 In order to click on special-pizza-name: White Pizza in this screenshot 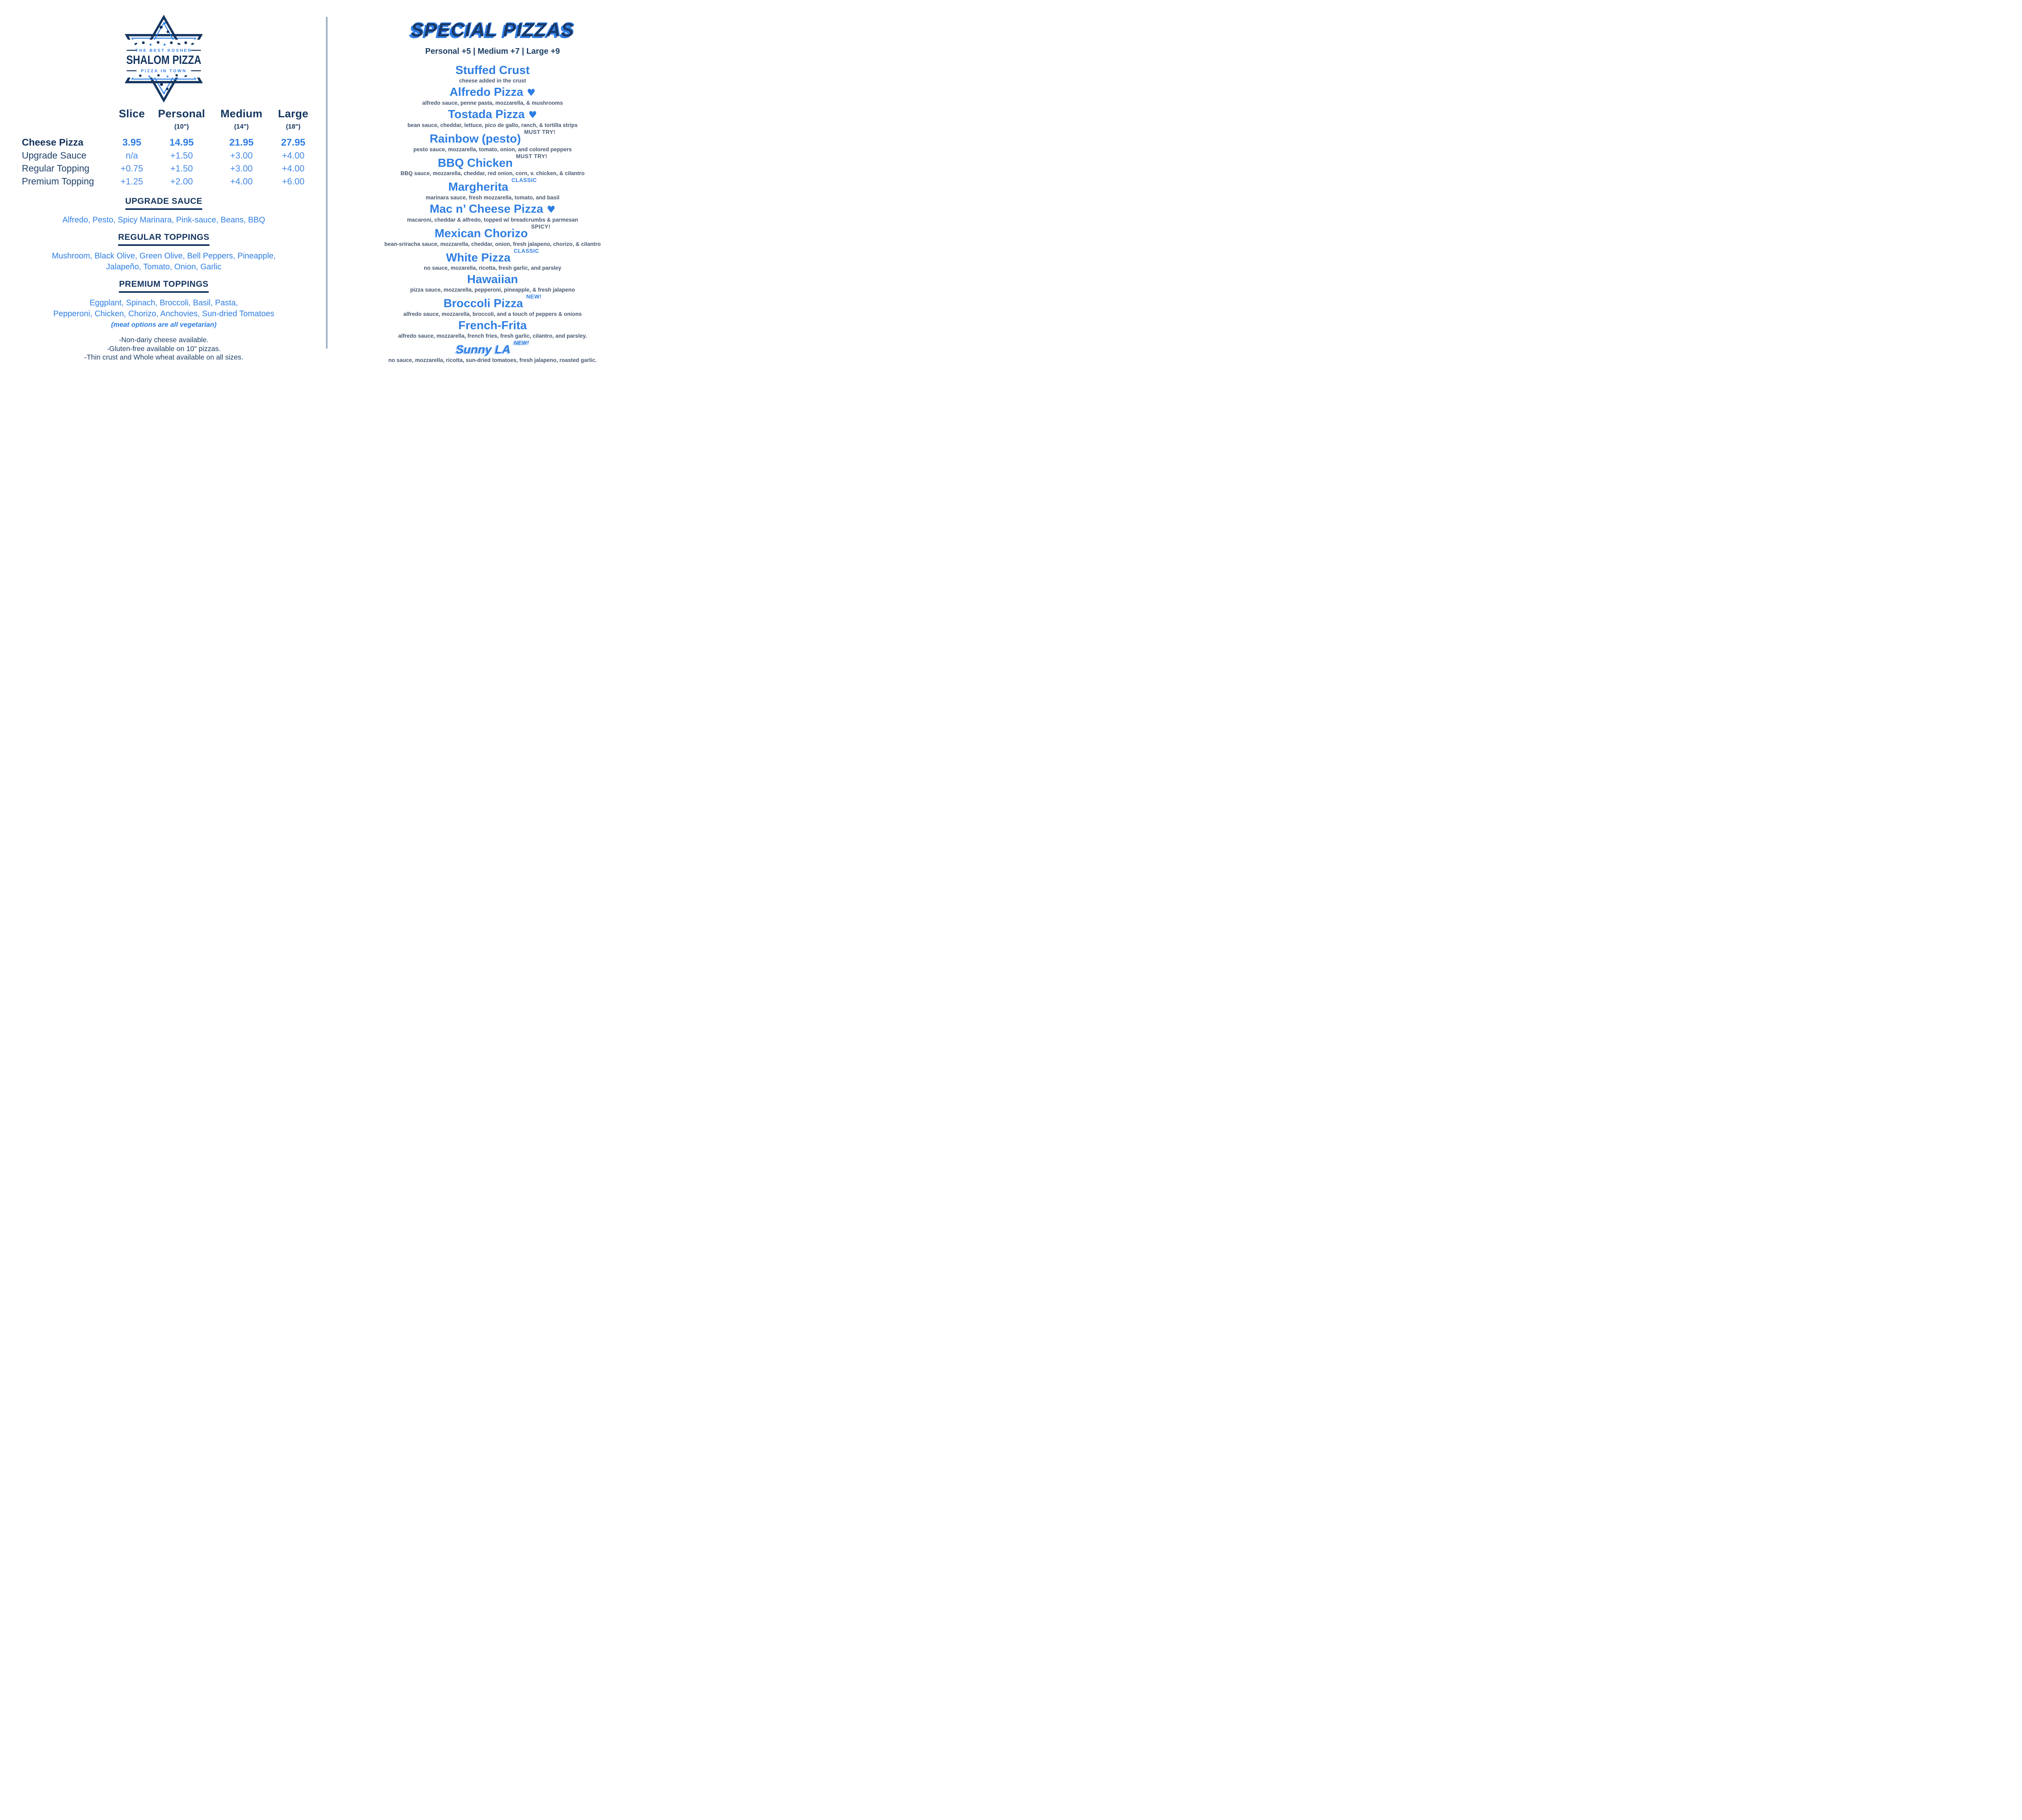, I will do `click(478, 258)`.